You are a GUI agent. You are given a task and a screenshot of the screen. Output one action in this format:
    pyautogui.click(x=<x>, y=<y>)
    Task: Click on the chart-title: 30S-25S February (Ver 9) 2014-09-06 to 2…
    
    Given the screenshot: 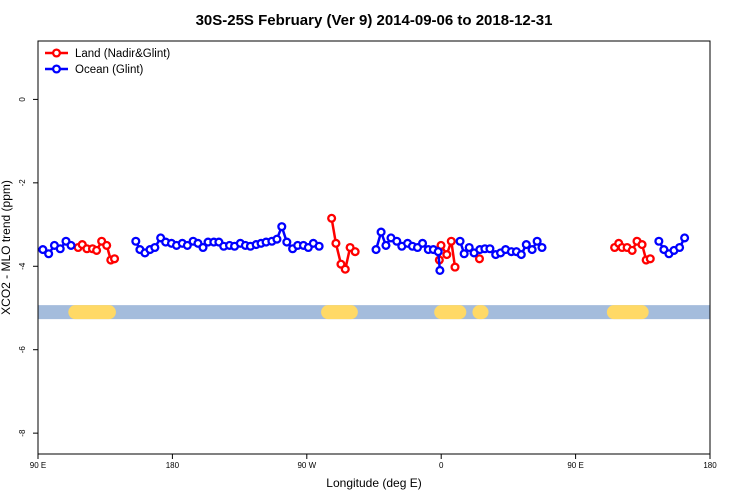 What is the action you would take?
    pyautogui.click(x=374, y=20)
    